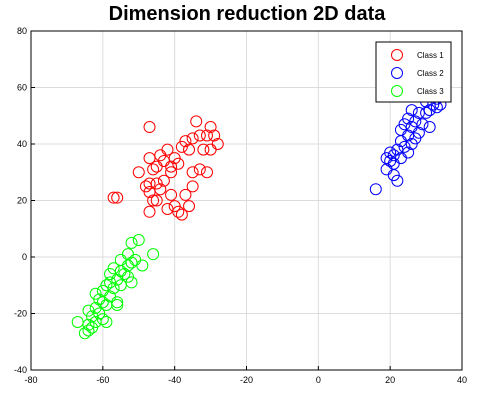  What do you see at coordinates (20, 370) in the screenshot?
I see `y-tick-label: -40` at bounding box center [20, 370].